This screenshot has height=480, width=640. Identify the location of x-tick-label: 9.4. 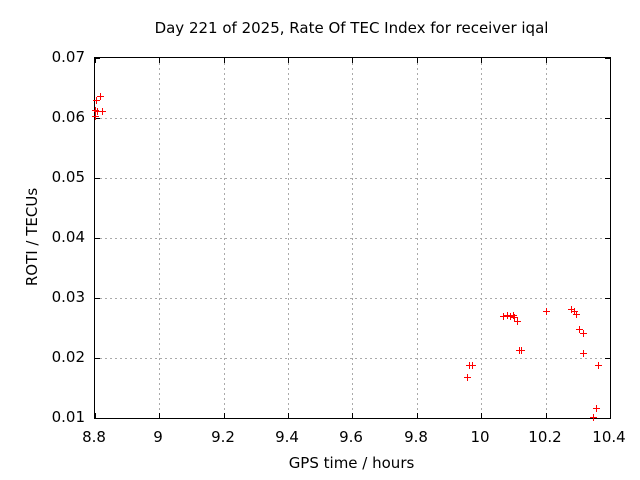
(287, 437).